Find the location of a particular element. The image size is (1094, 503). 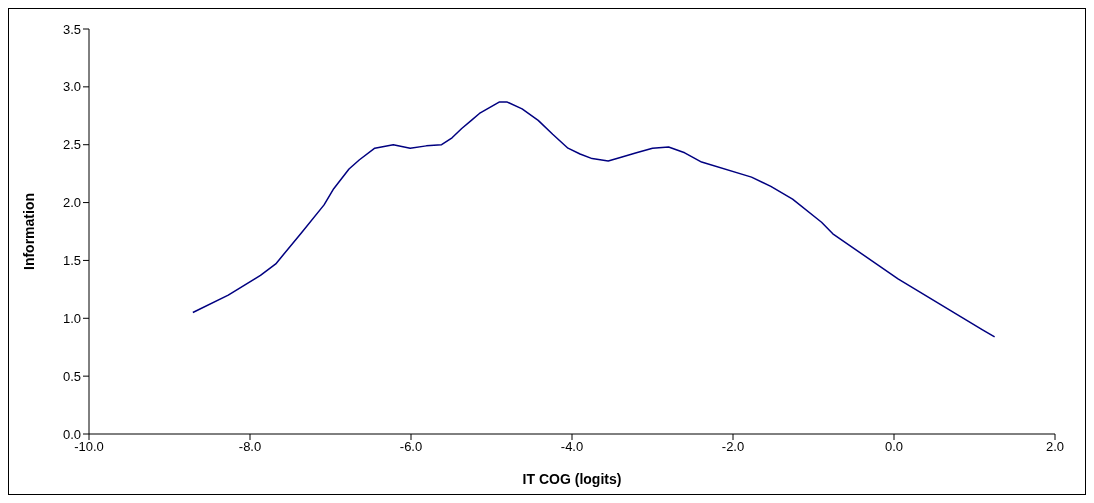

x-axis-title: IT COG (logits) is located at coordinates (572, 479).